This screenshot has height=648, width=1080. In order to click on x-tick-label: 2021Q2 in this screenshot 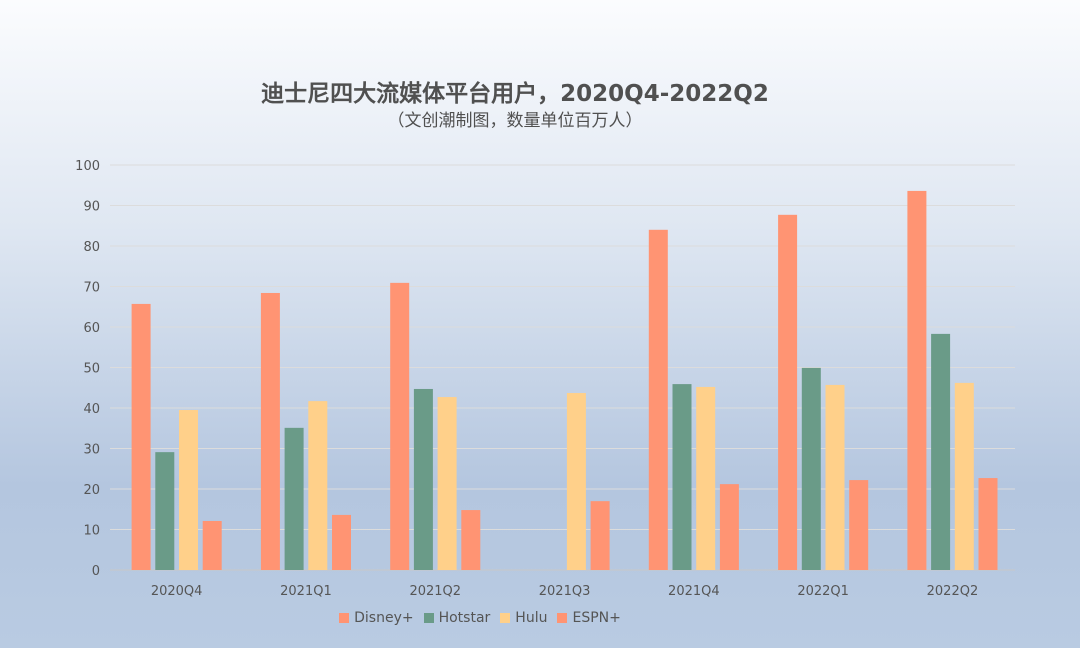, I will do `click(435, 591)`.